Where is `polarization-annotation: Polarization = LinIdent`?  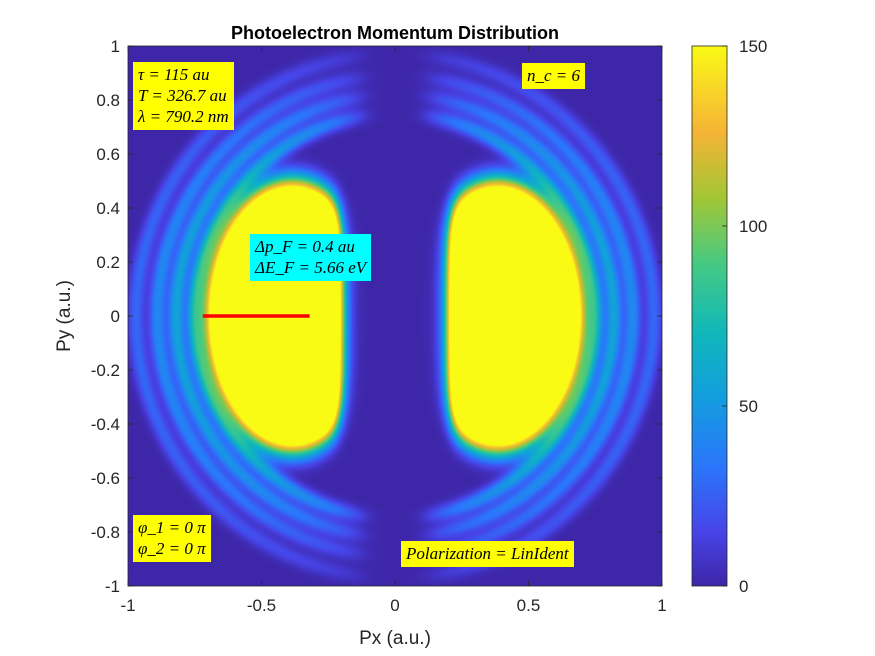 polarization-annotation: Polarization = LinIdent is located at coordinates (487, 553).